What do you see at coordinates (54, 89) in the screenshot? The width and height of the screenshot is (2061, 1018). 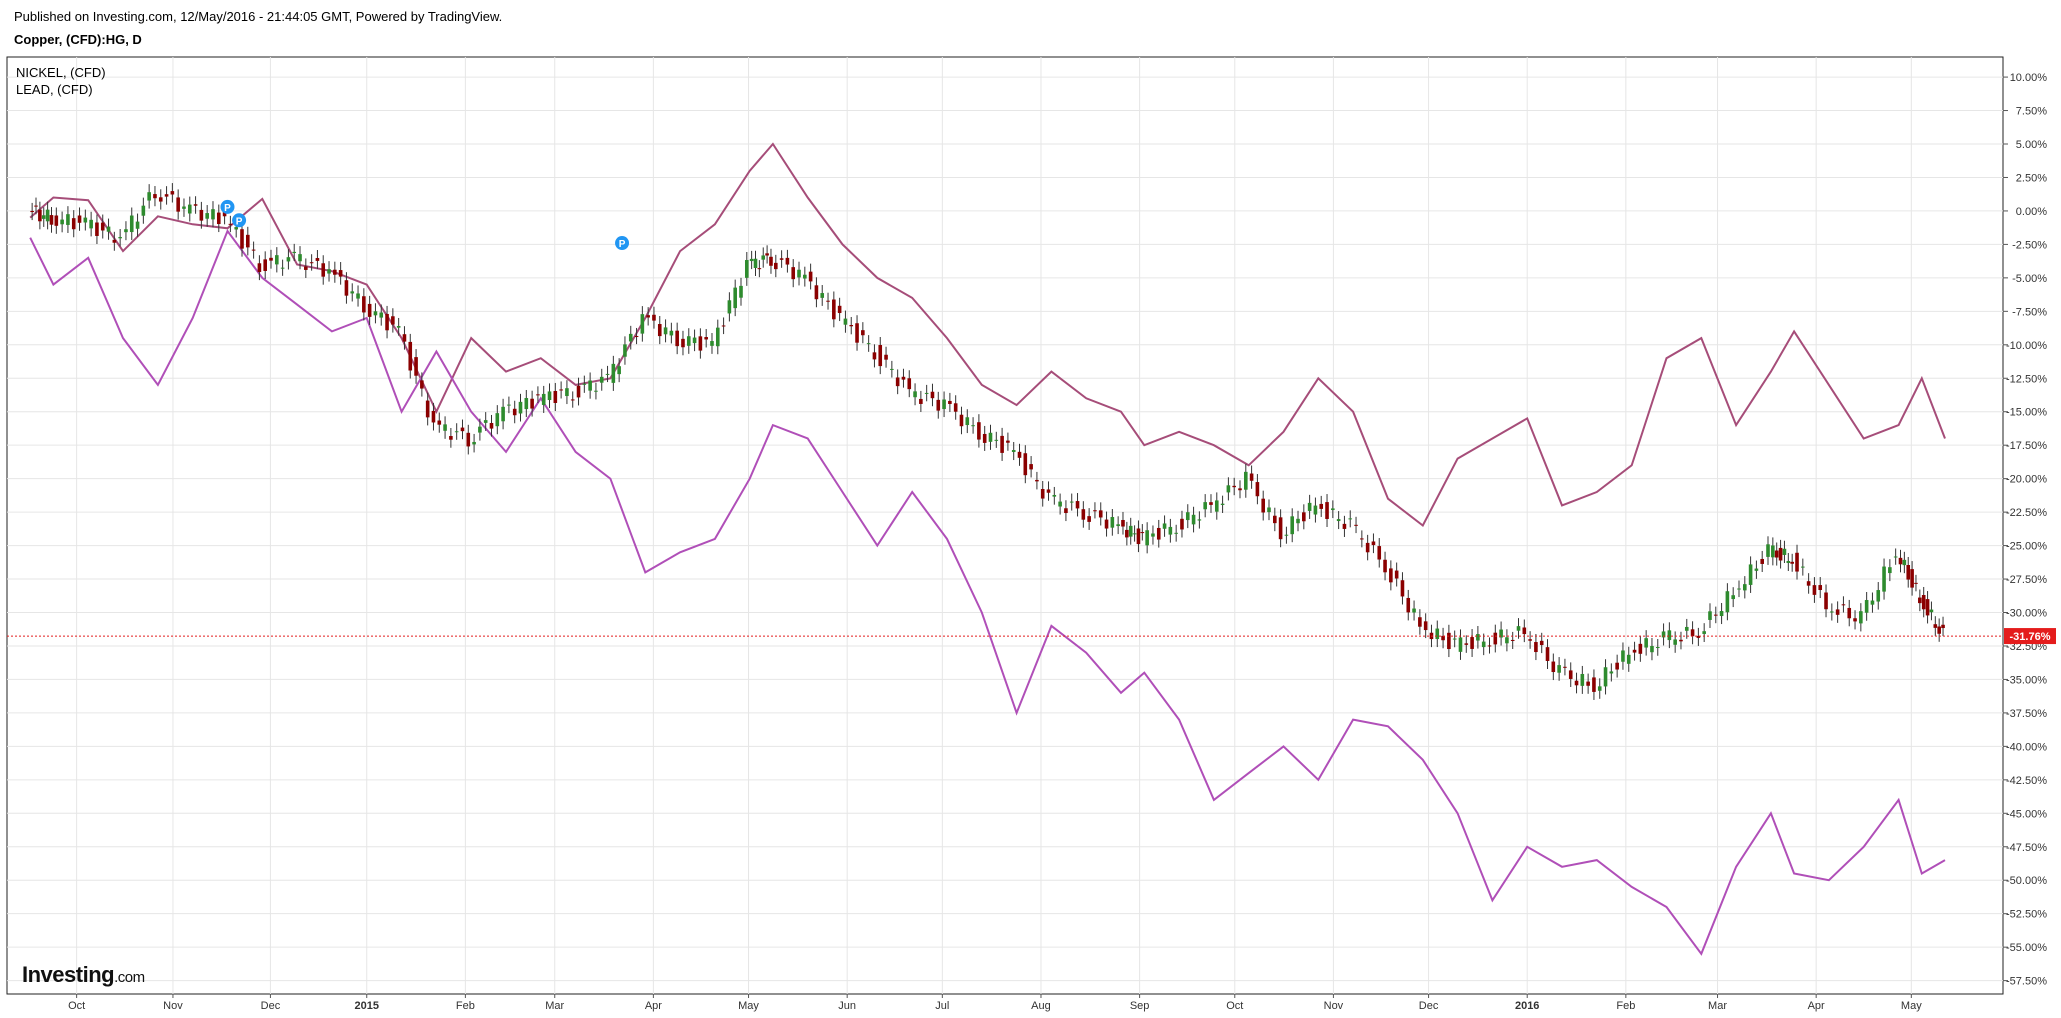 I see `legend-item-lead: LEAD, (CFD)` at bounding box center [54, 89].